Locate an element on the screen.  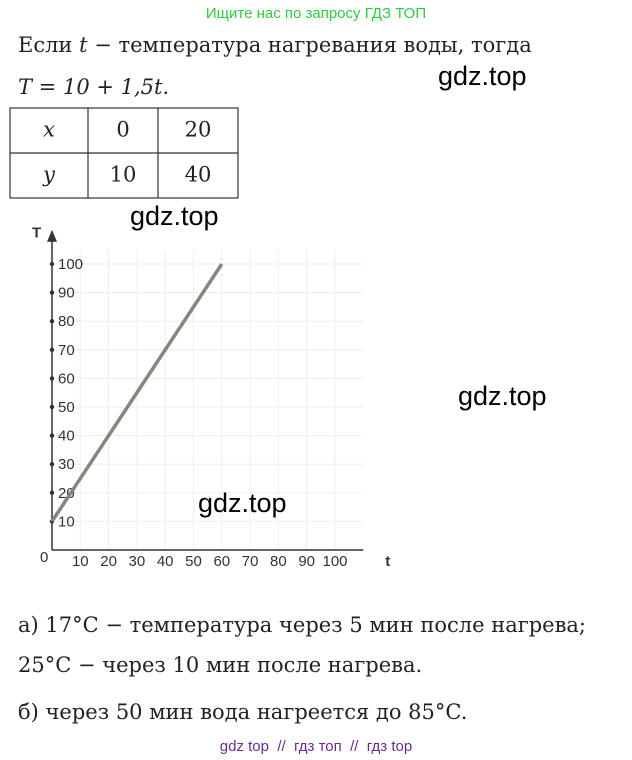
x-tick-label: 40 is located at coordinates (165, 561).